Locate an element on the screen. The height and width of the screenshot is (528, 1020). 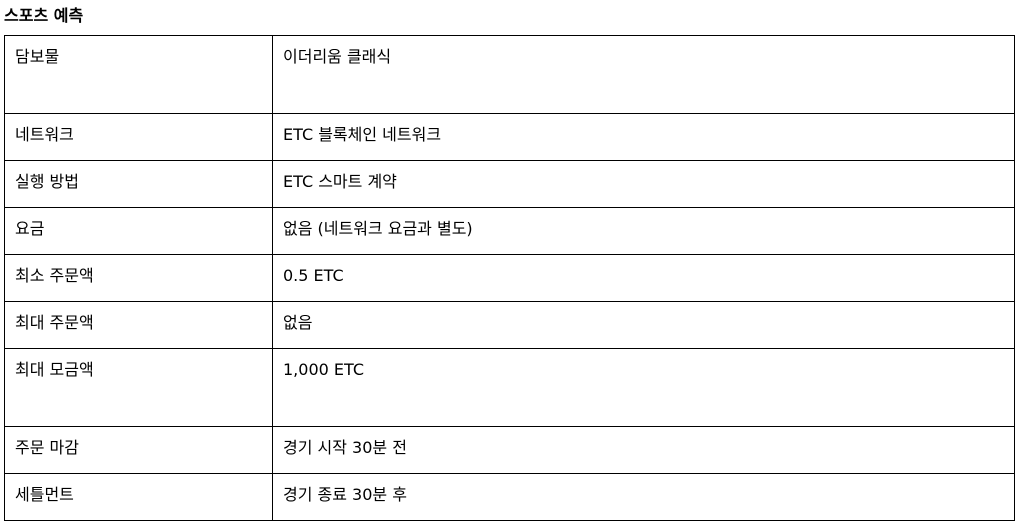
table-row-order-deadline: 주문 마감 경기 시작 30분 전 is located at coordinates (509, 450).